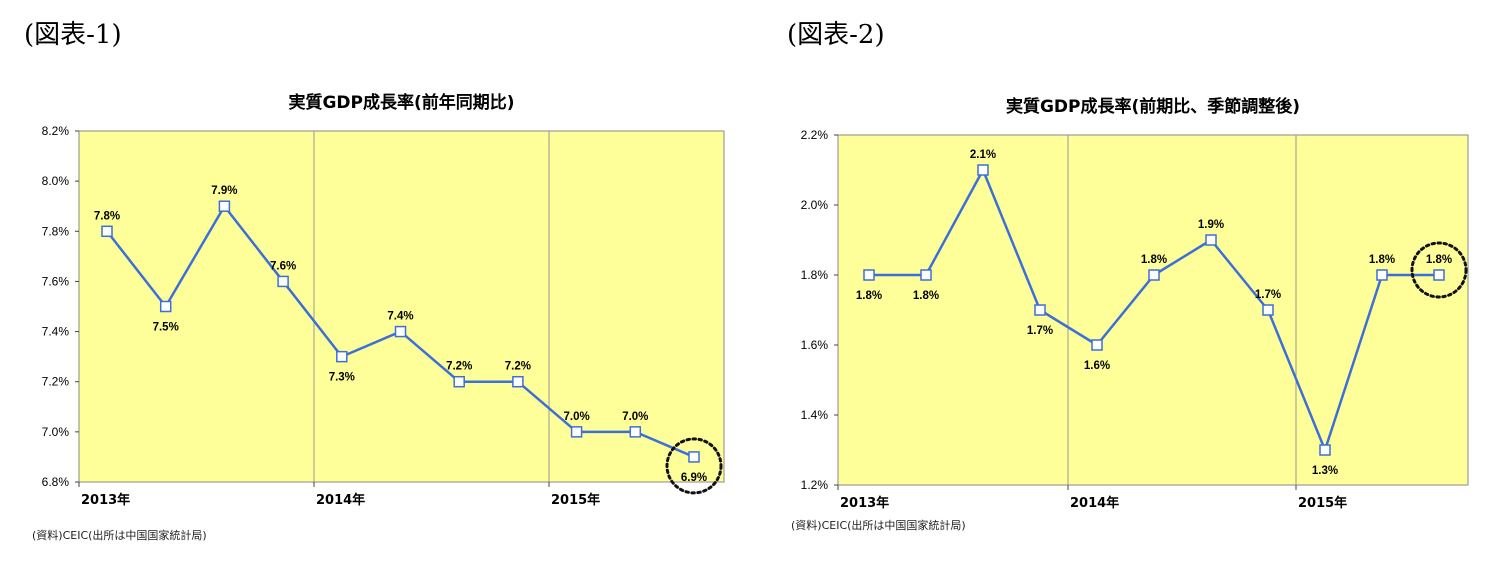 This screenshot has height=569, width=1509. Describe the element at coordinates (56, 482) in the screenshot. I see `y-tick-label: 6.8%` at that location.